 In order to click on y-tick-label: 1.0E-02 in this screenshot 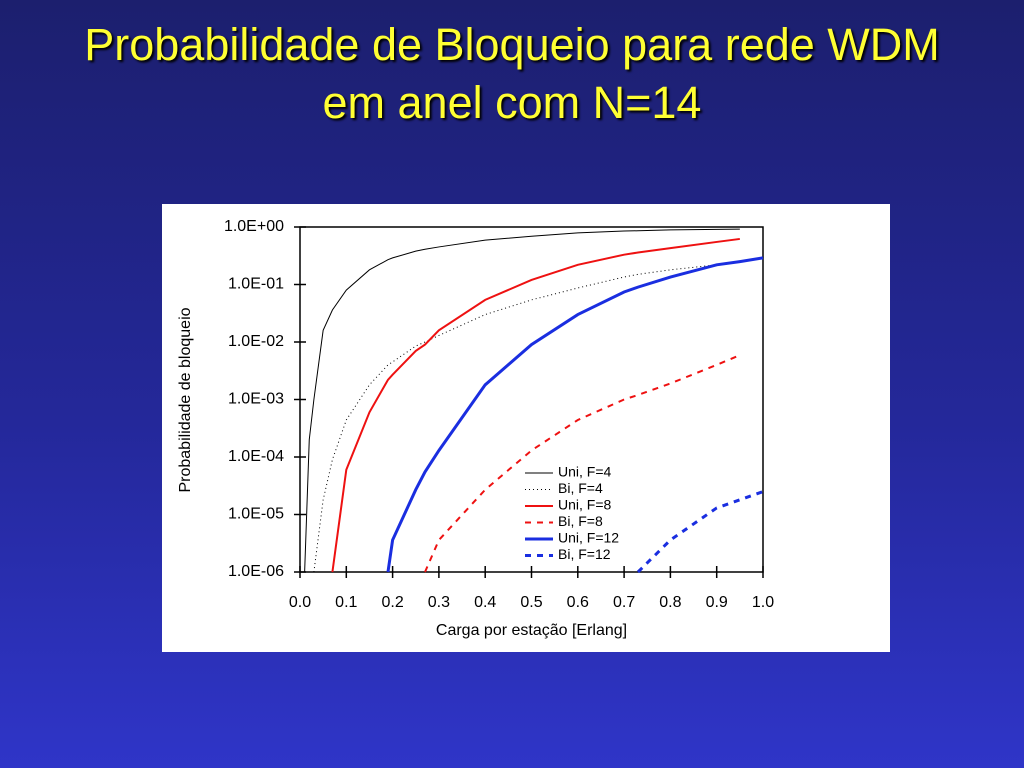, I will do `click(256, 341)`.